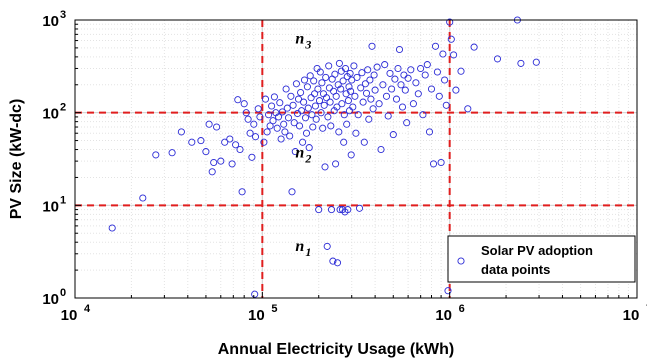  Describe the element at coordinates (308, 252) in the screenshot. I see `region-label-subscript: 1` at that location.